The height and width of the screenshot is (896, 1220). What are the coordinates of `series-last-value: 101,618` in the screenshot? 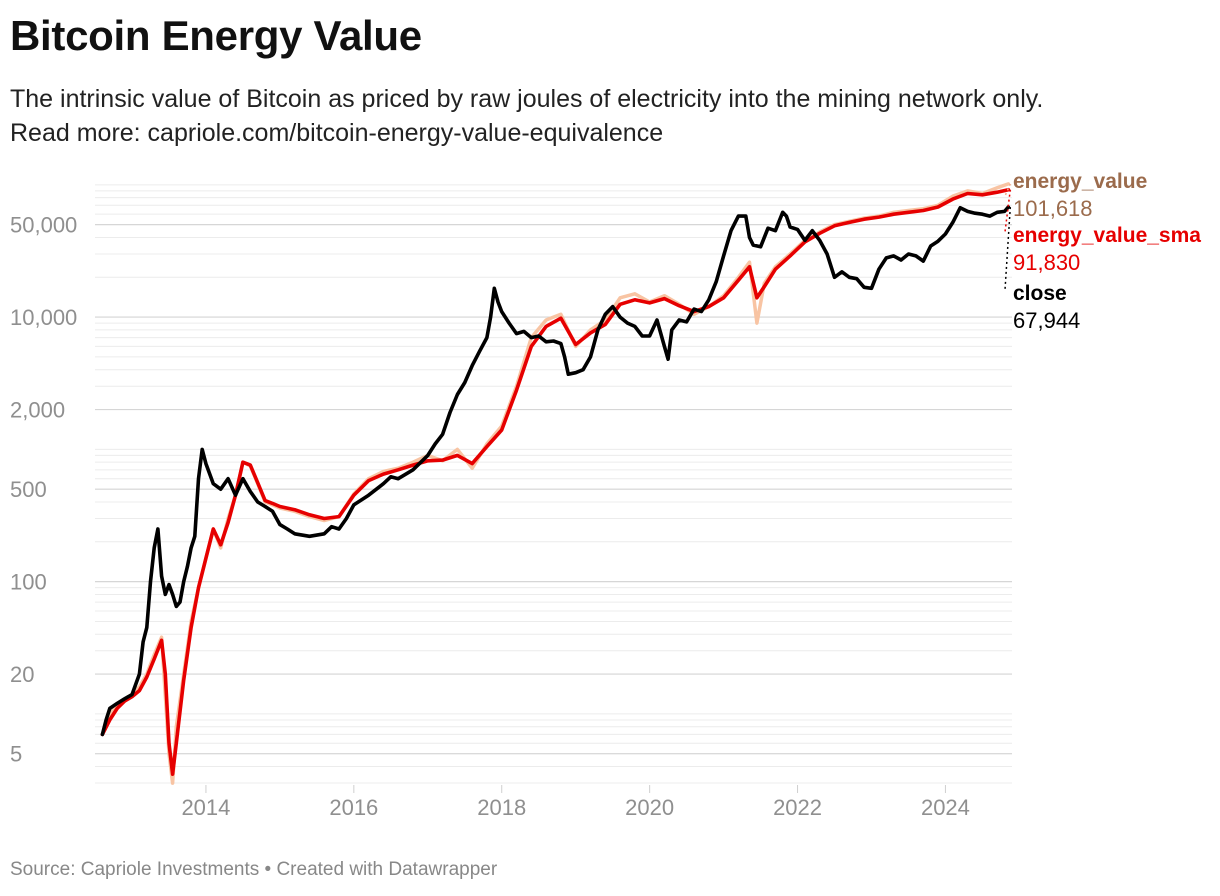 It's located at (1053, 208).